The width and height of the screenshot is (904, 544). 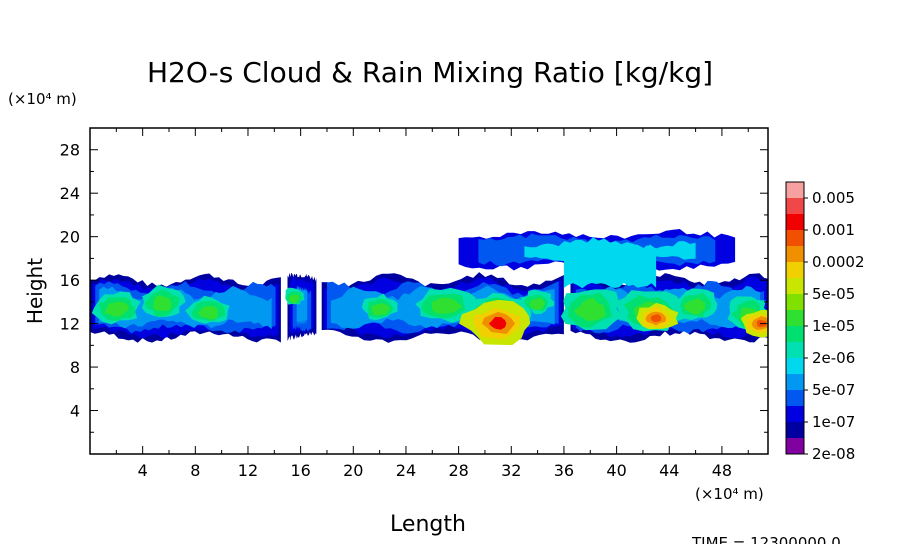 I want to click on time-label: TIME = 12300000.0, so click(x=766, y=539).